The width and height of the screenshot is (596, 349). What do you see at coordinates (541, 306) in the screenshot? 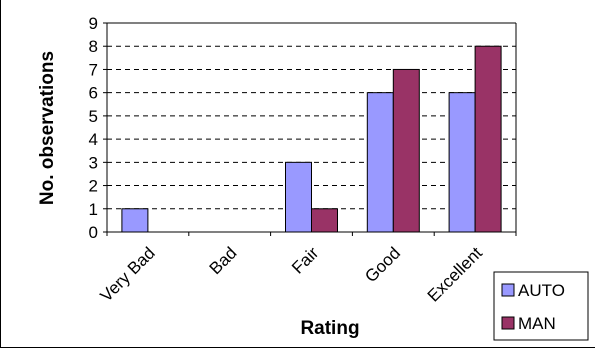
I see `legend: AUTO MAN` at bounding box center [541, 306].